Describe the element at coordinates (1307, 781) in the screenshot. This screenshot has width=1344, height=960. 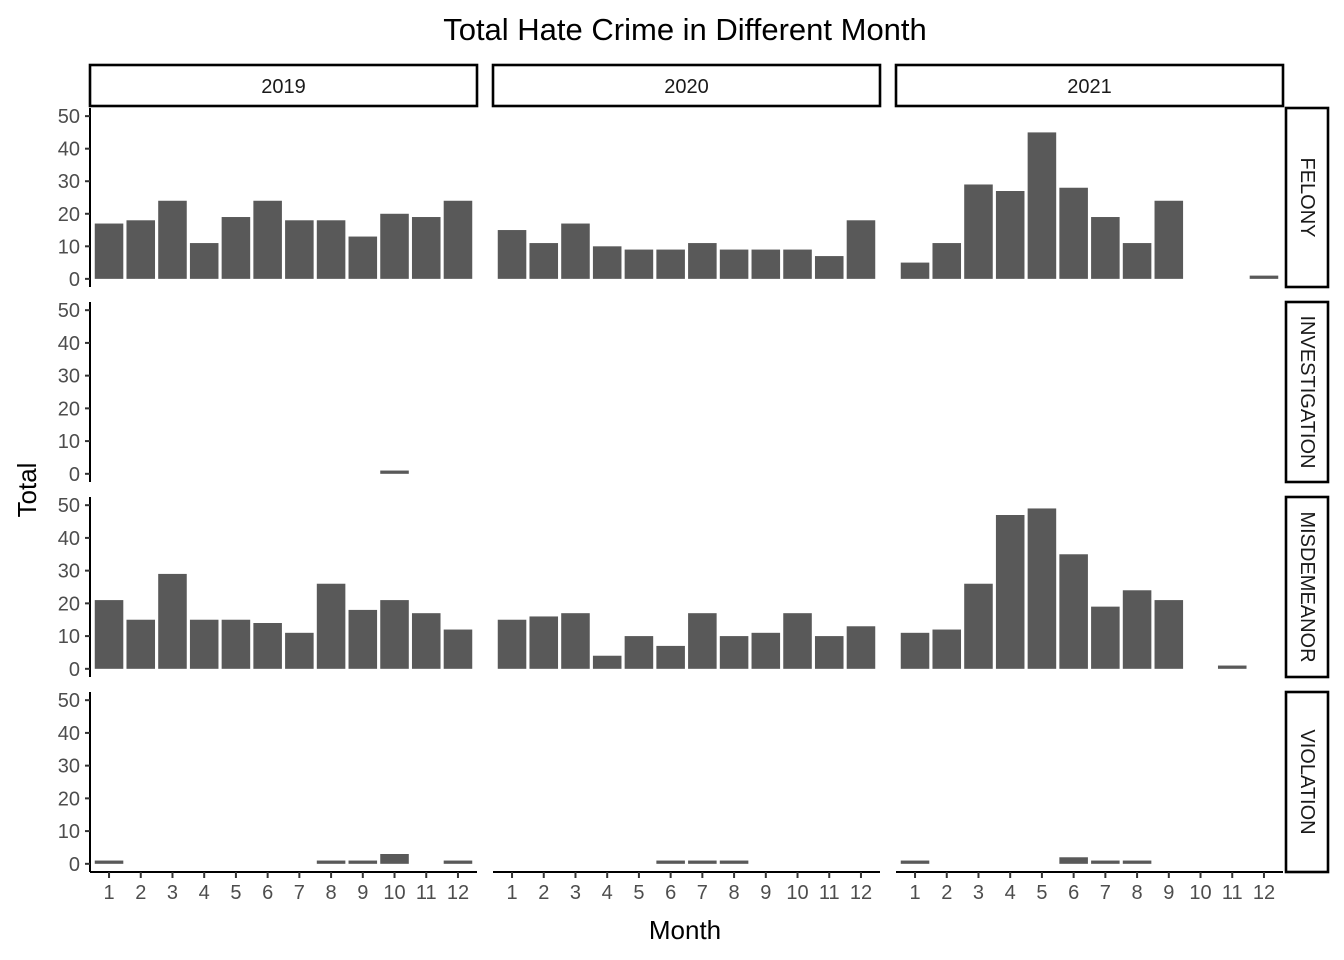
I see `strip-label-violation: VIOLATION` at that location.